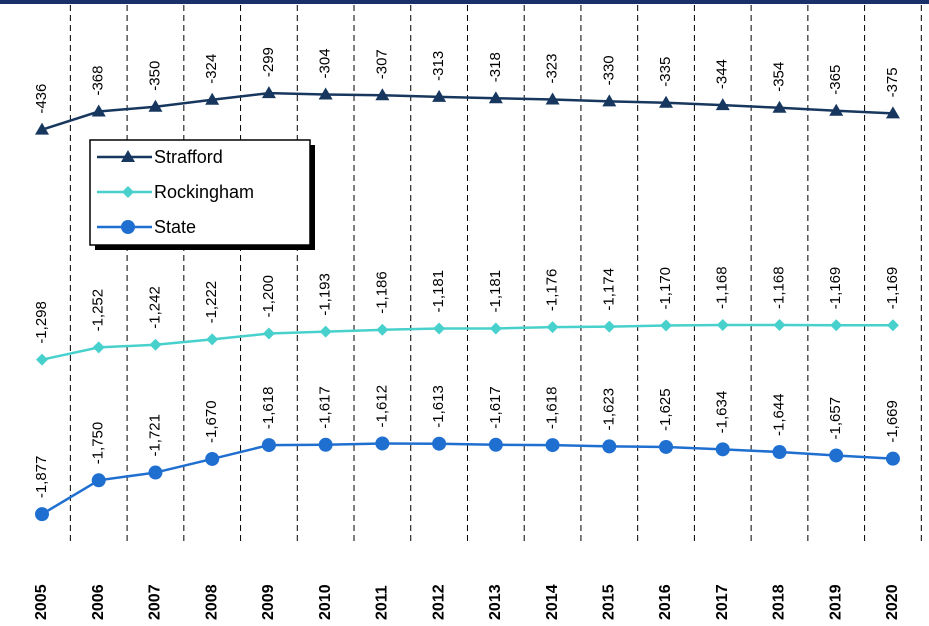  I want to click on data-label: -1,750, so click(98, 443).